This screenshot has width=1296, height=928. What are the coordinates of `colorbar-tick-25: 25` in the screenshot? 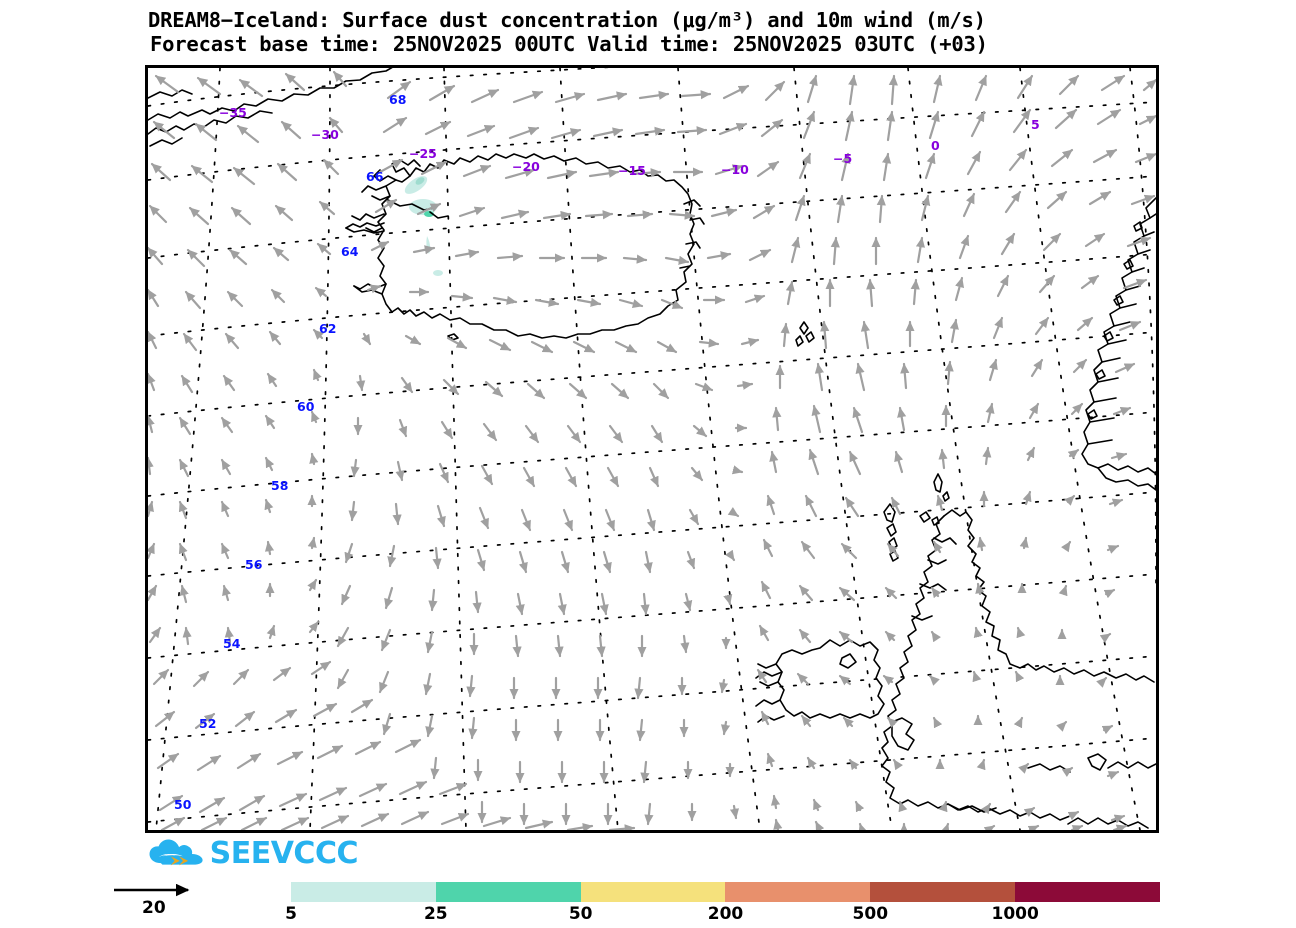 It's located at (435, 914).